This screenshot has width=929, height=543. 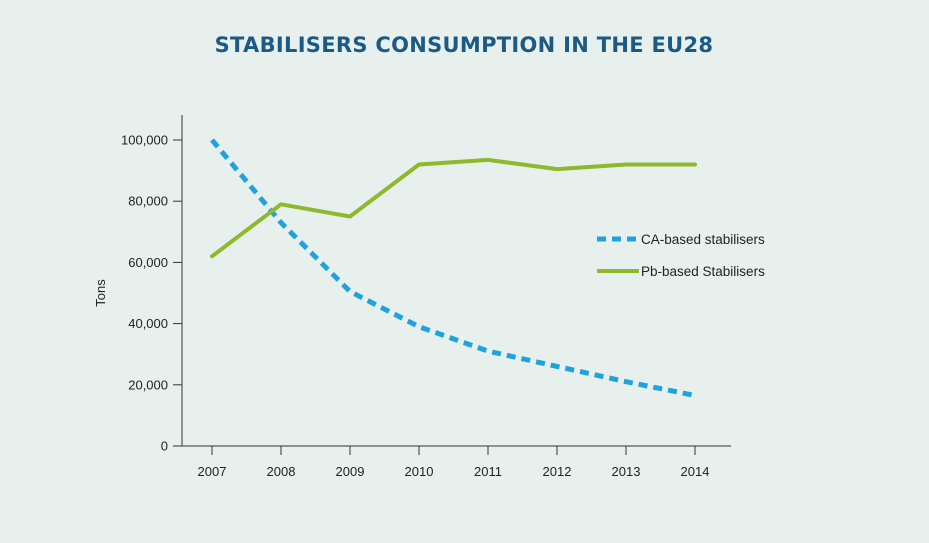 What do you see at coordinates (703, 239) in the screenshot?
I see `legend-label: CA-based stabilisers` at bounding box center [703, 239].